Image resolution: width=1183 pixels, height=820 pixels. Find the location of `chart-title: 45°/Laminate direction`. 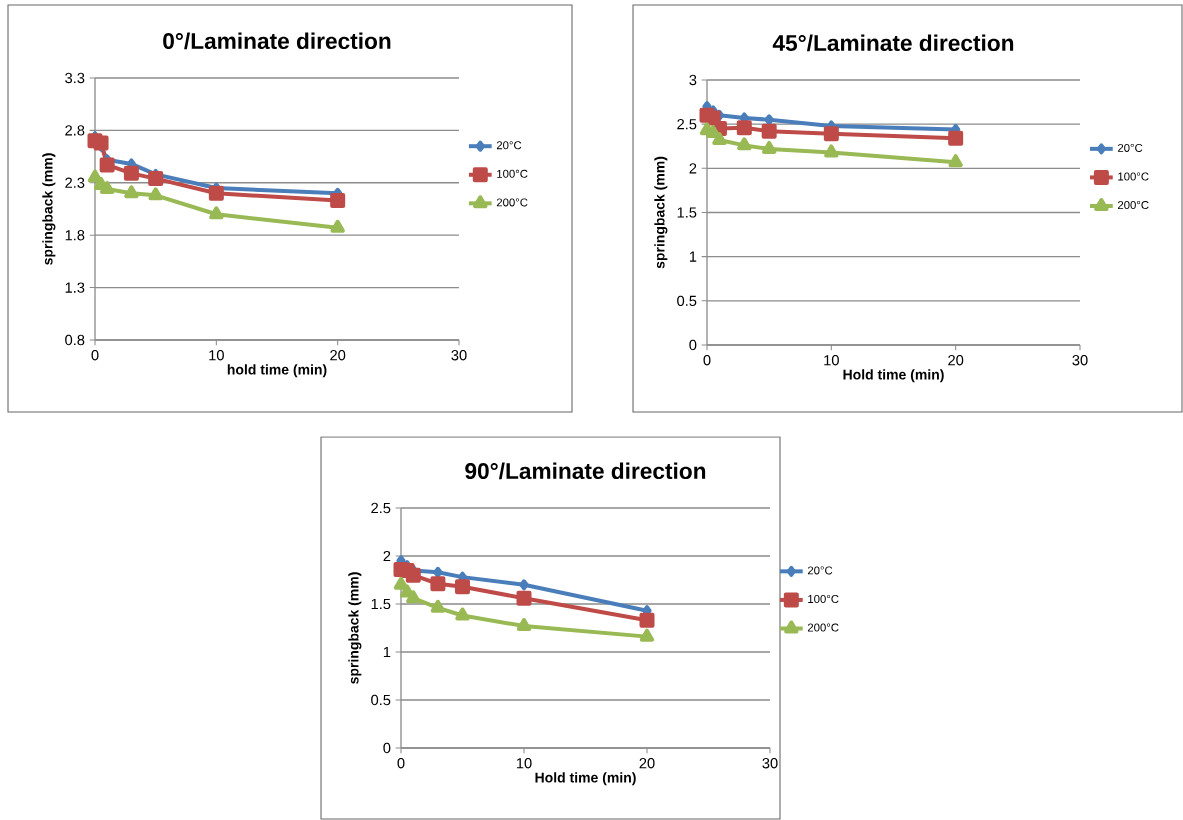

chart-title: 45°/Laminate direction is located at coordinates (893, 43).